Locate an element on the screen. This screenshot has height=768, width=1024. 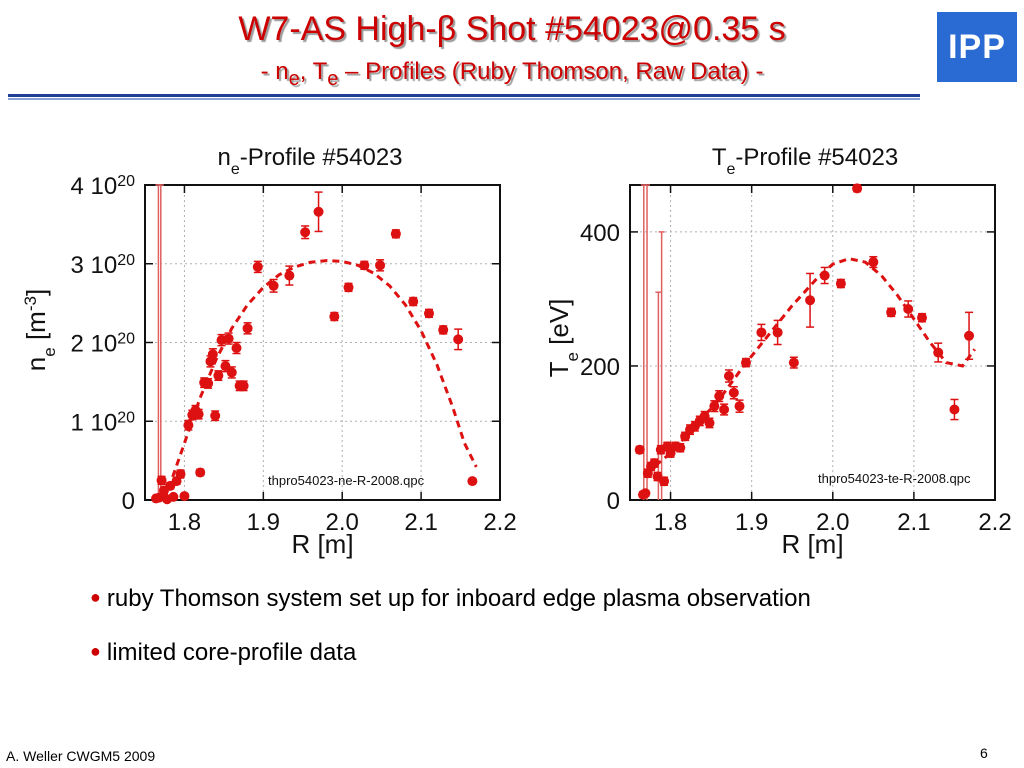
y-tick-label: 4 1020 is located at coordinates (102, 187).